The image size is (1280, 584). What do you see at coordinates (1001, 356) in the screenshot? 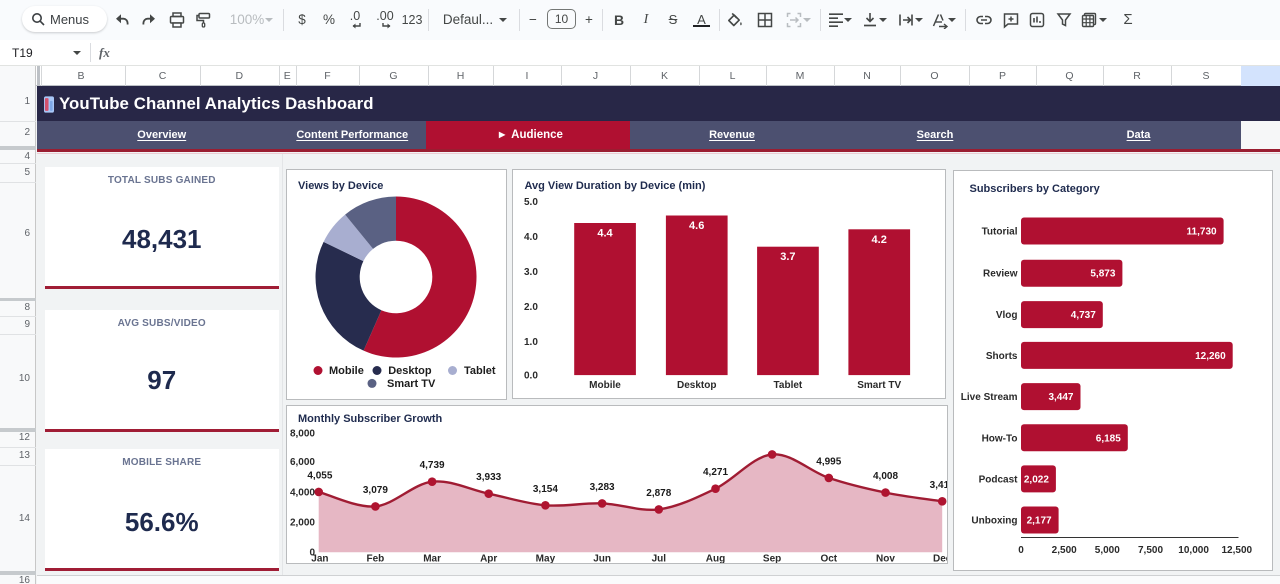
I see `svg-text: Shorts` at bounding box center [1001, 356].